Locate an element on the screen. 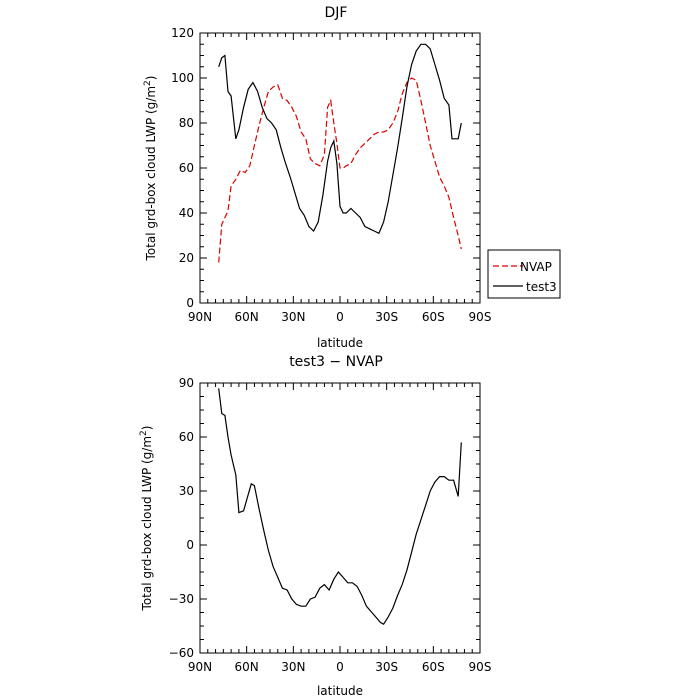  djf-x-axis-label: latitude is located at coordinates (340, 343).